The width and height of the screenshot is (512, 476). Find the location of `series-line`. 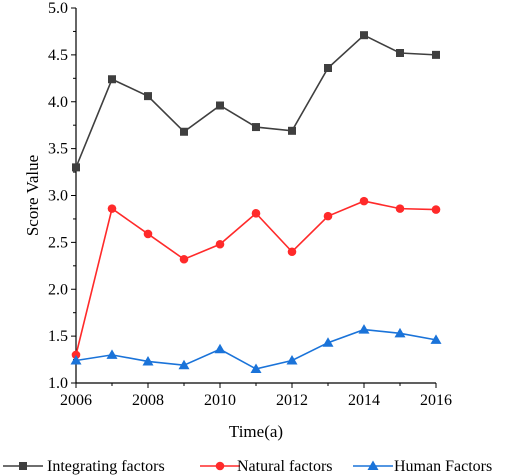

series-line is located at coordinates (256, 349).